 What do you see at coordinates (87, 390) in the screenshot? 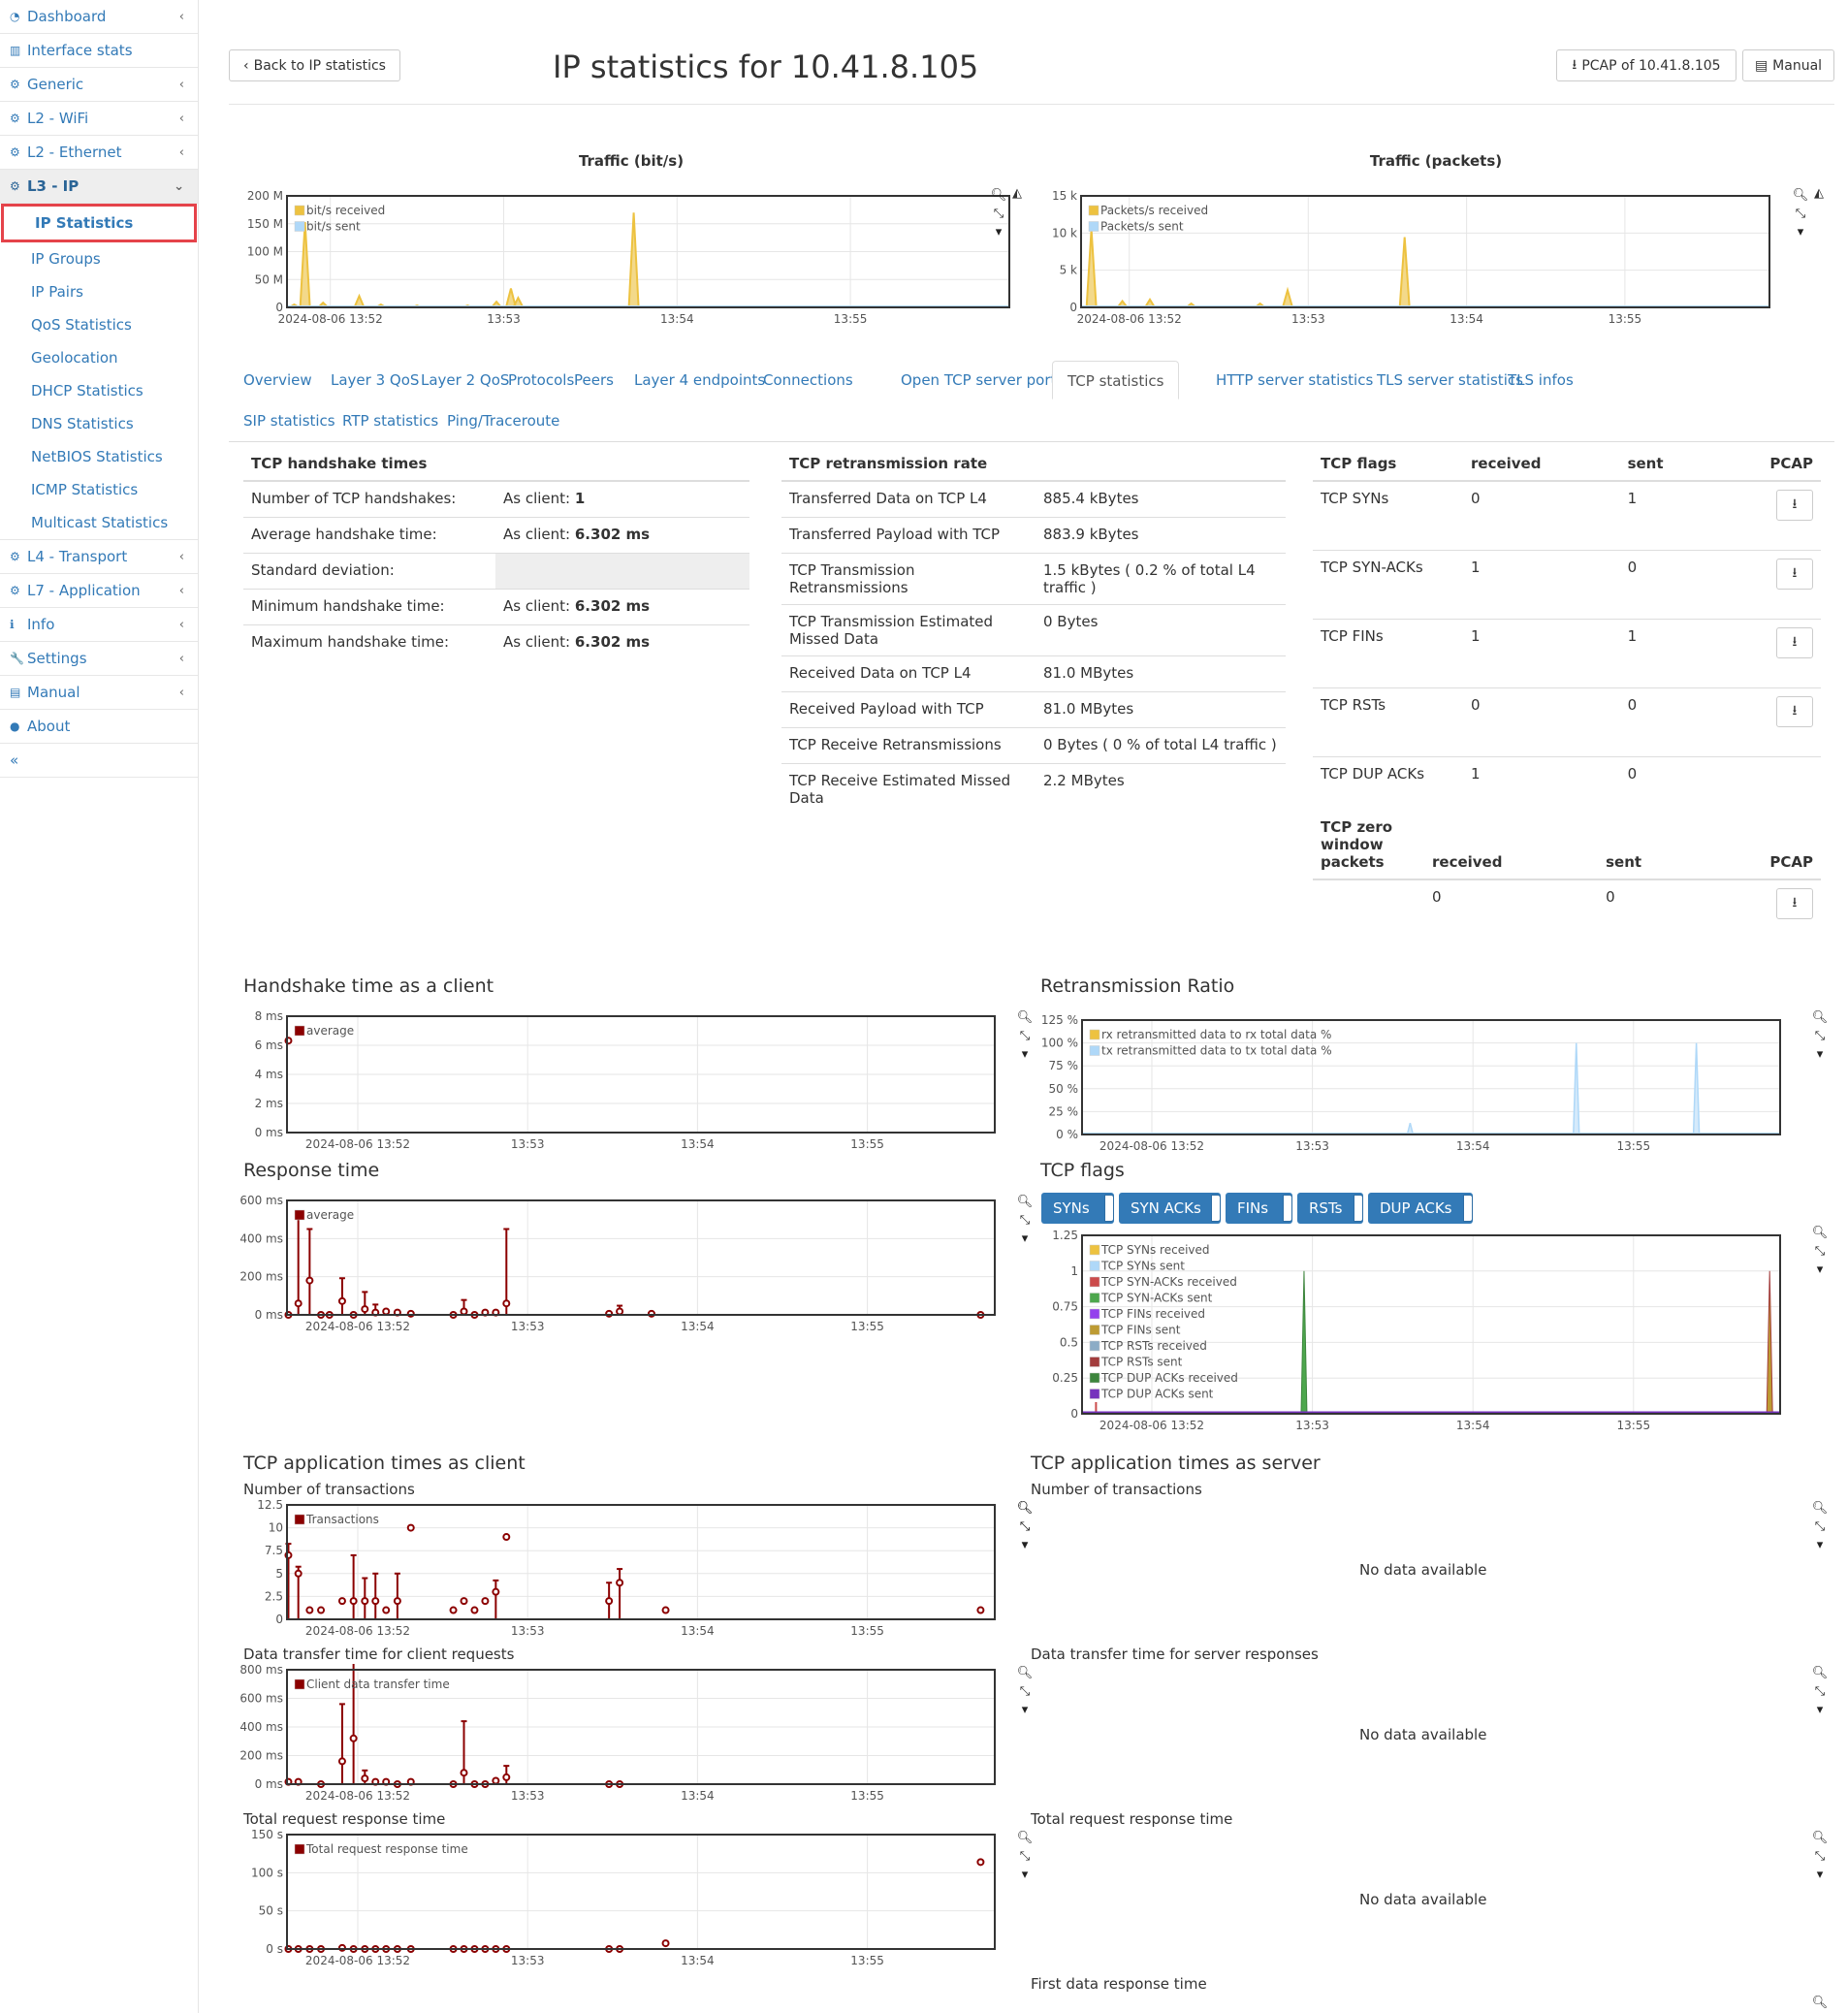
I see `sidebar-sub-dhcp-statistics: DHCP Statistics` at bounding box center [87, 390].